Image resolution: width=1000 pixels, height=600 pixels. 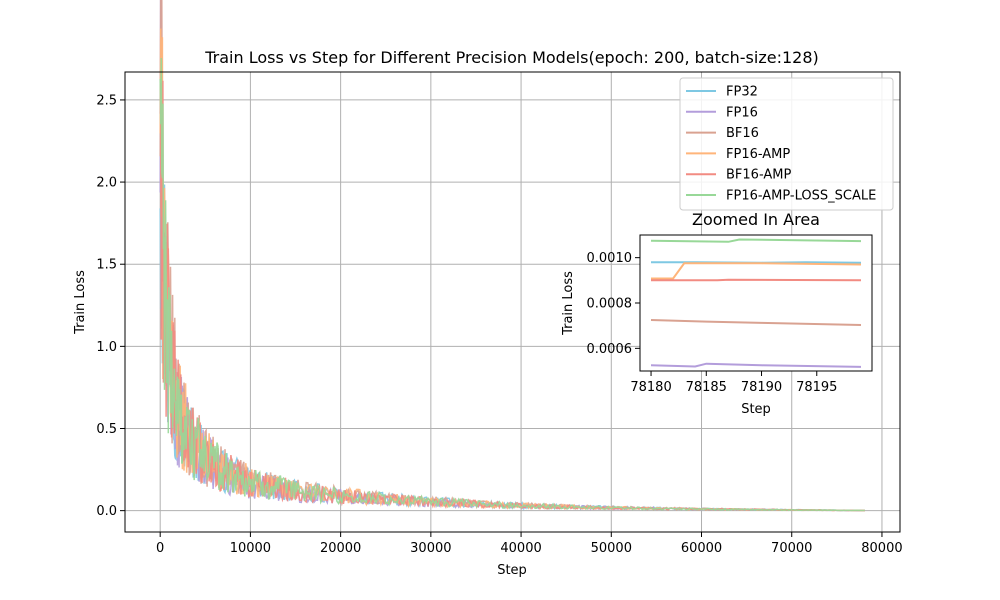 I want to click on legend-label: FP16, so click(x=742, y=112).